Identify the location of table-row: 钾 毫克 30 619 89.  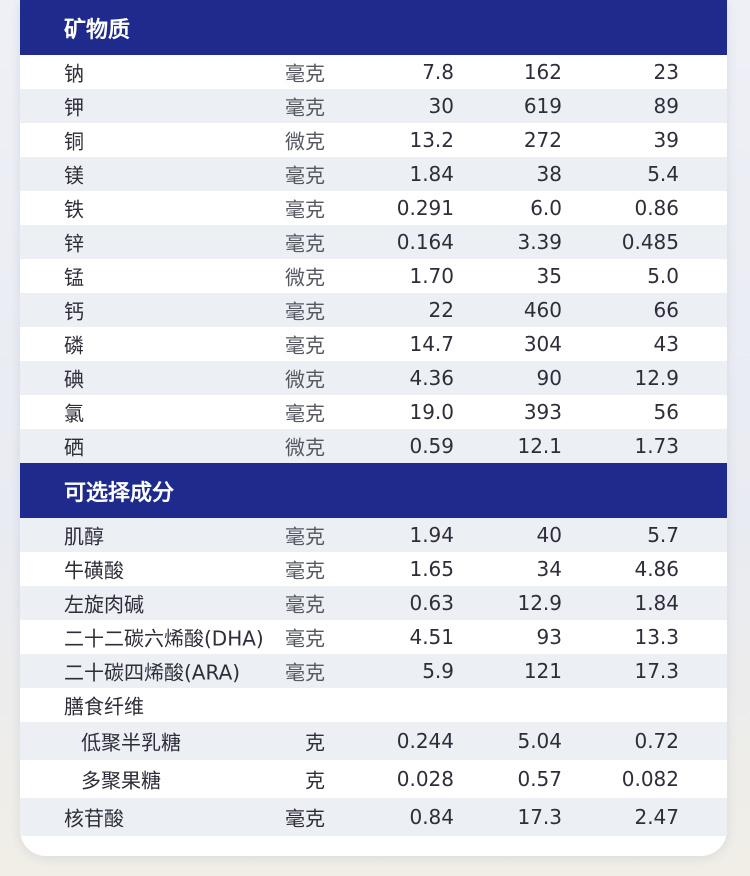
(373, 106).